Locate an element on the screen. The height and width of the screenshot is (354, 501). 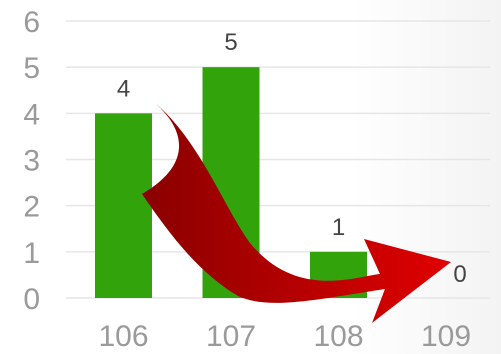
y-tick-label: 0 is located at coordinates (31, 299).